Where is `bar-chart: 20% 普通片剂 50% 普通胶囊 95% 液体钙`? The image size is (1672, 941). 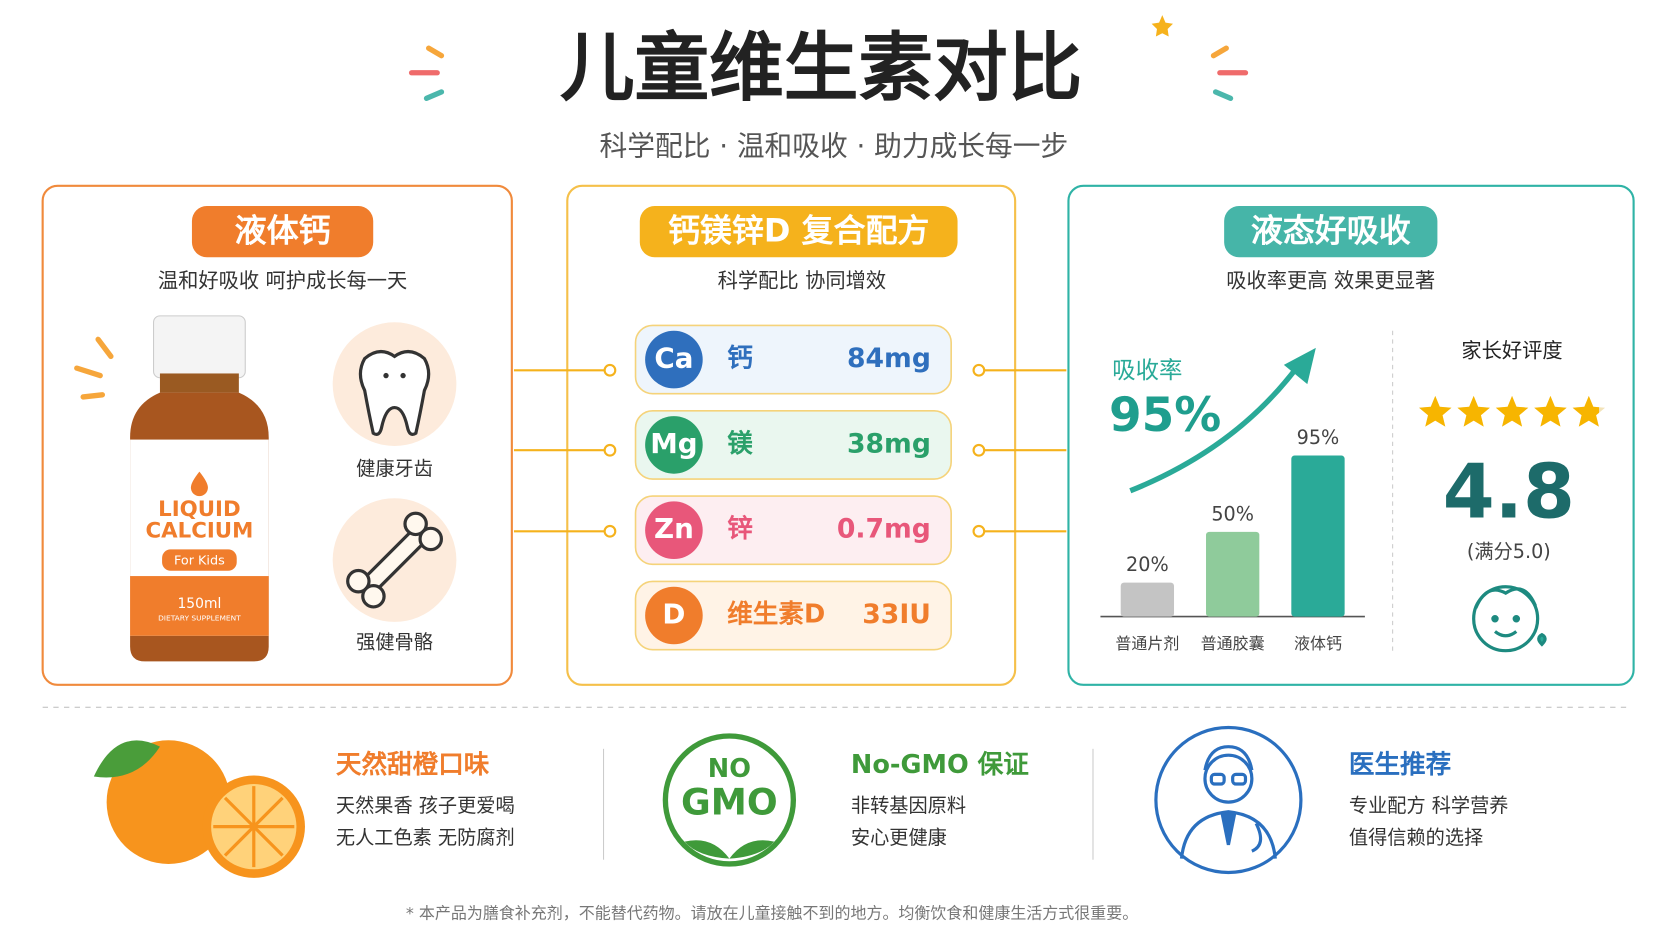 bar-chart: 20% 普通片剂 50% 普通胶囊 95% 液体钙 is located at coordinates (1232, 539).